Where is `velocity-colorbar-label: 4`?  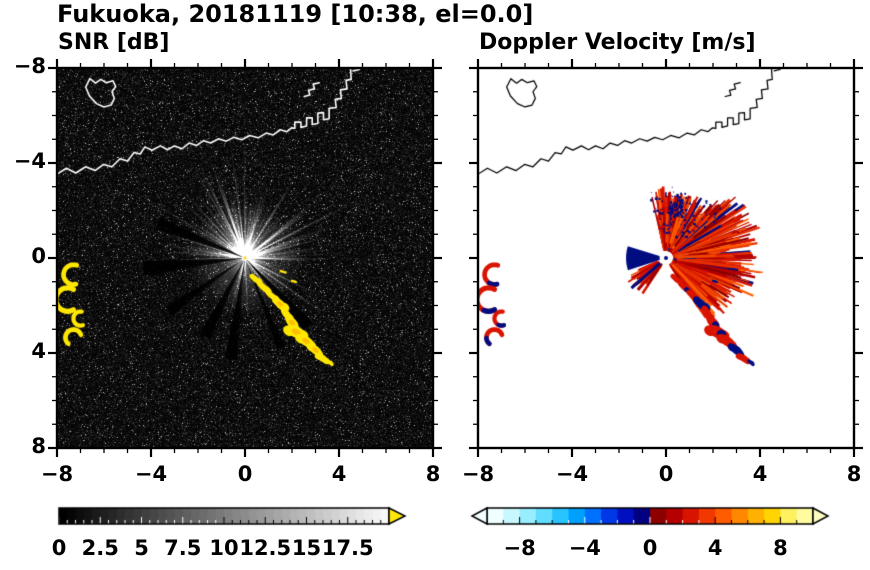
velocity-colorbar-label: 4 is located at coordinates (715, 548).